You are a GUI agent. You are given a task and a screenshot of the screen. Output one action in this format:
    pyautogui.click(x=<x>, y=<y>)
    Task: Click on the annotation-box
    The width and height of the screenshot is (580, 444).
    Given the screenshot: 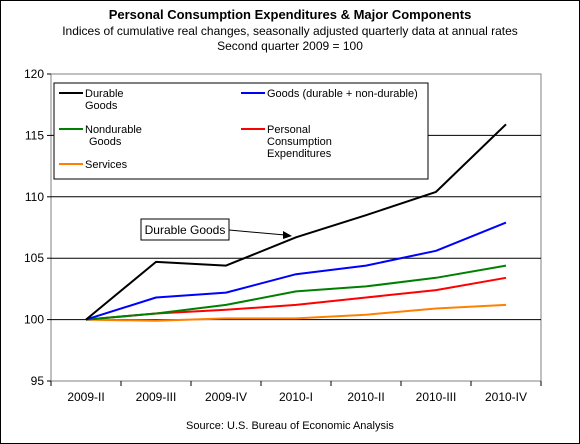 What is the action you would take?
    pyautogui.click(x=185, y=229)
    